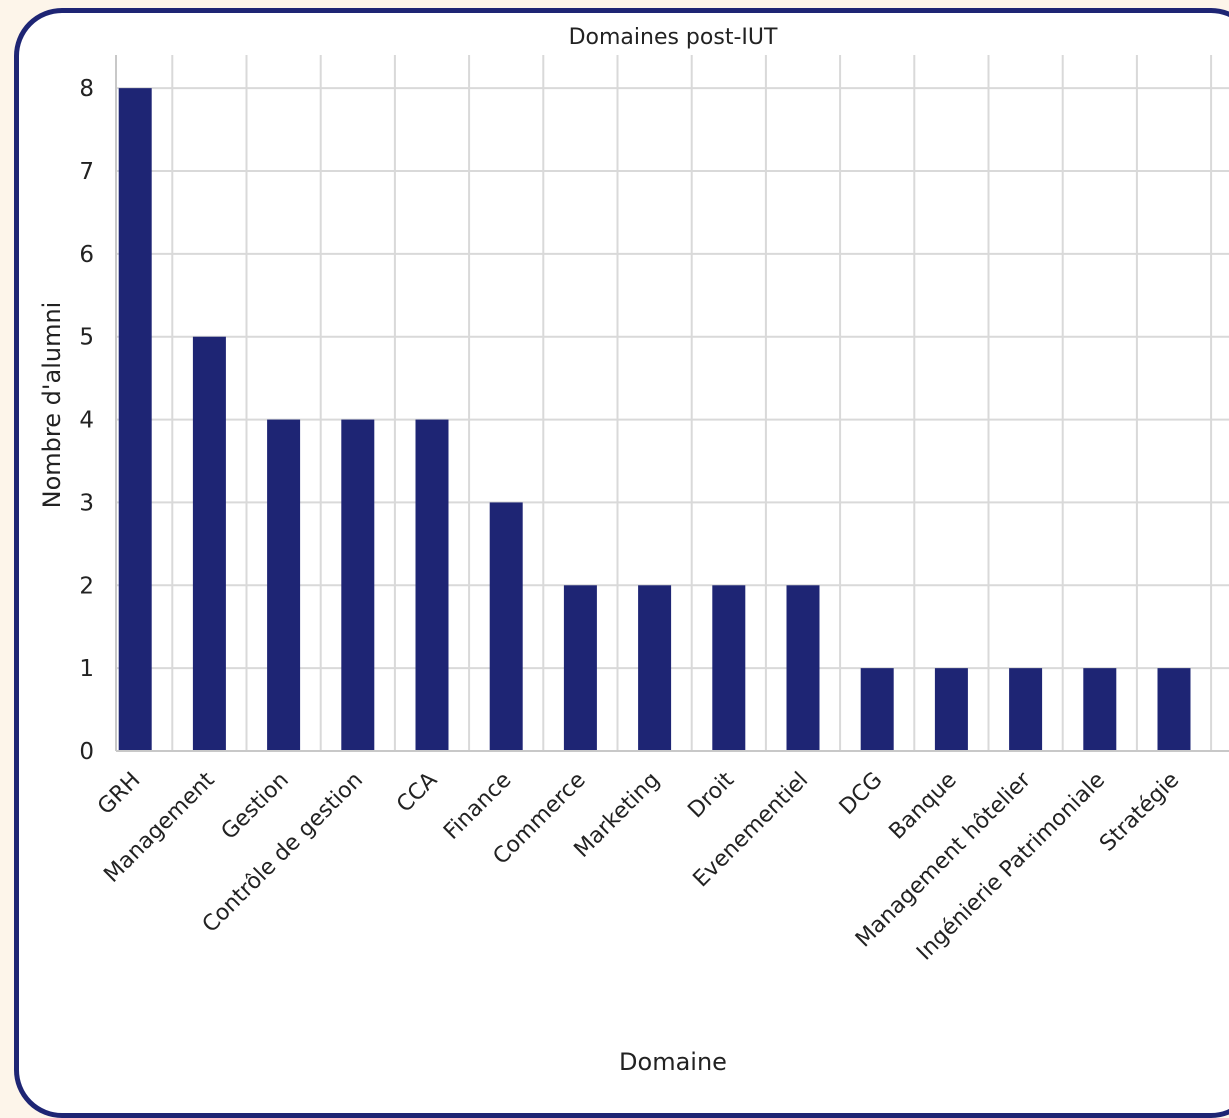 This screenshot has height=1118, width=1229. I want to click on bar-marketing, so click(655, 668).